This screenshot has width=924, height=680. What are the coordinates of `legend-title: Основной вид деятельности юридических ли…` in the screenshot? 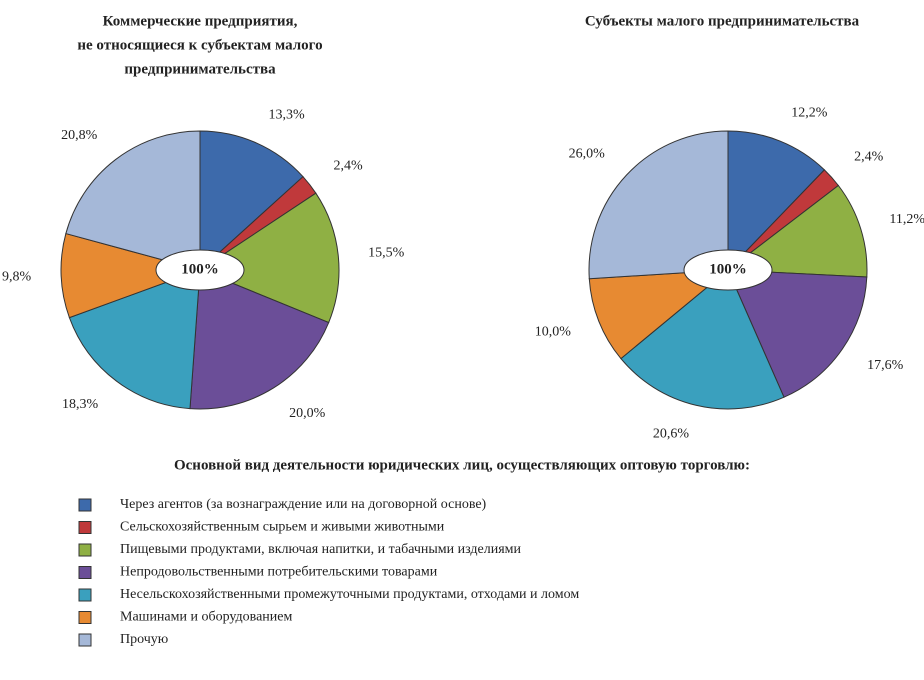 It's located at (462, 465).